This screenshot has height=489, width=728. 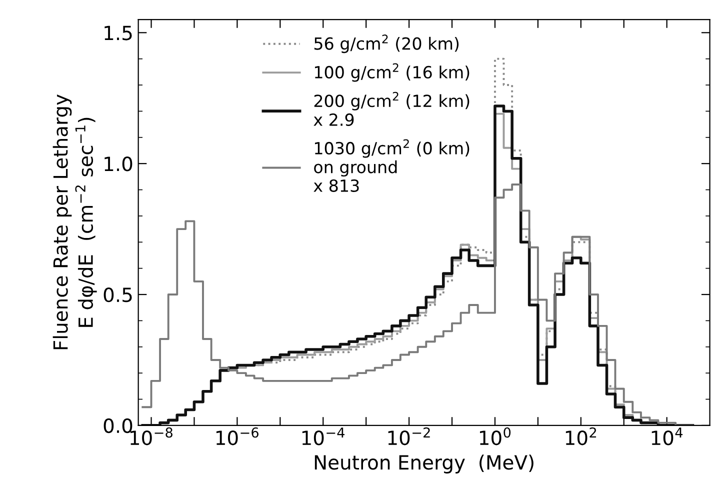 What do you see at coordinates (409, 436) in the screenshot?
I see `x-tick-label: 10$^{−2}$` at bounding box center [409, 436].